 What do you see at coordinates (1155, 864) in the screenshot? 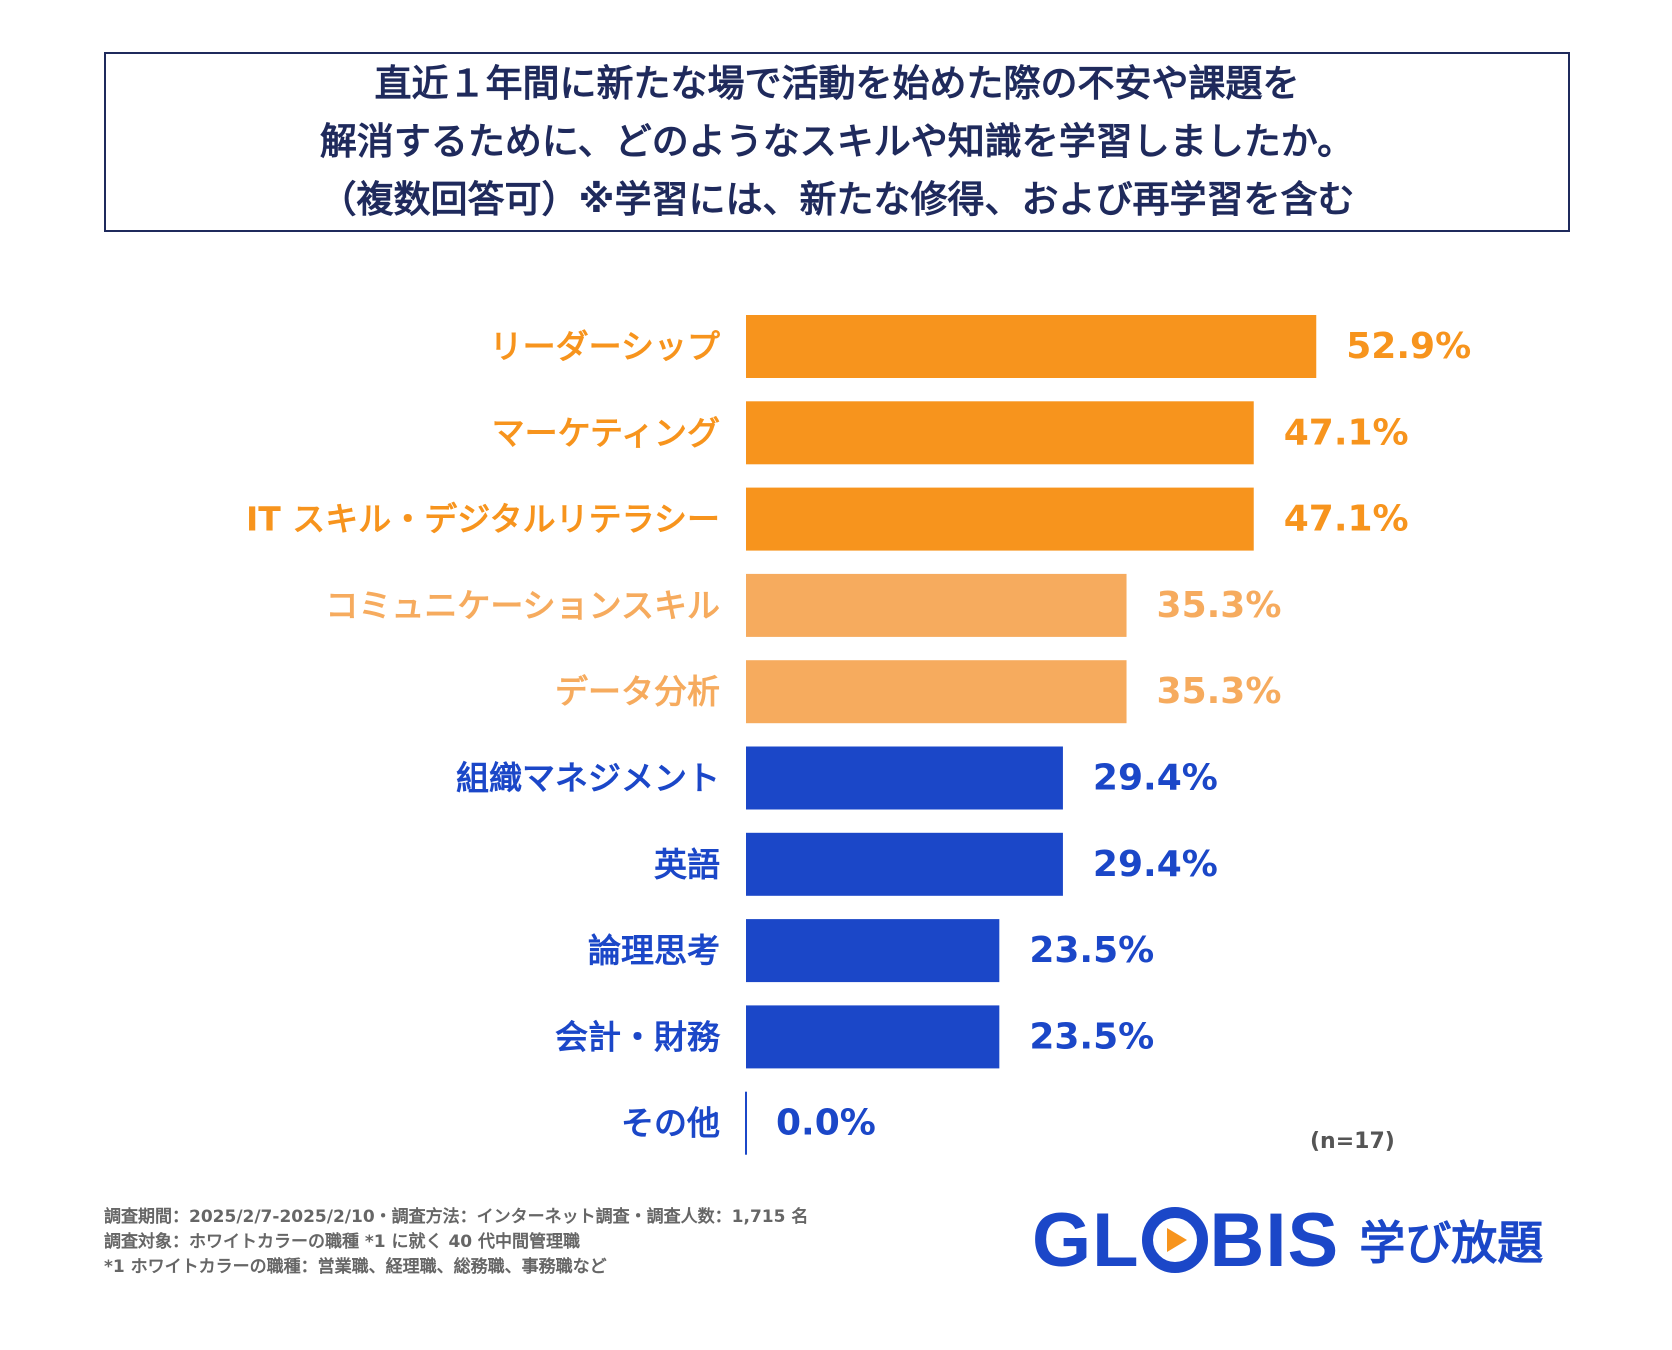
I see `value-label-6: 29.4%` at bounding box center [1155, 864].